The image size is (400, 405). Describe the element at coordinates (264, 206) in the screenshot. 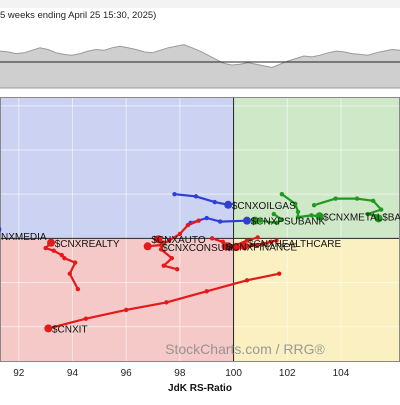

I see `series-label: $CNXOILGAS` at that location.